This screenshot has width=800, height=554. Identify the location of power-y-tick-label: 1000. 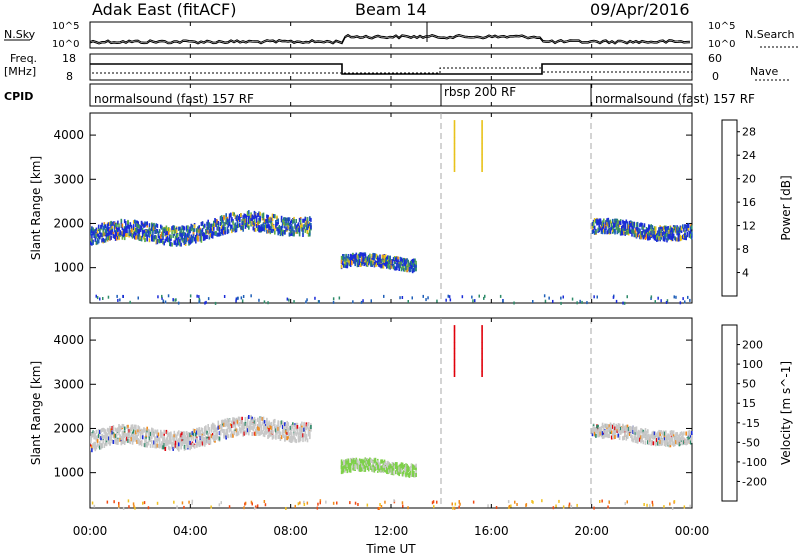
(68, 268).